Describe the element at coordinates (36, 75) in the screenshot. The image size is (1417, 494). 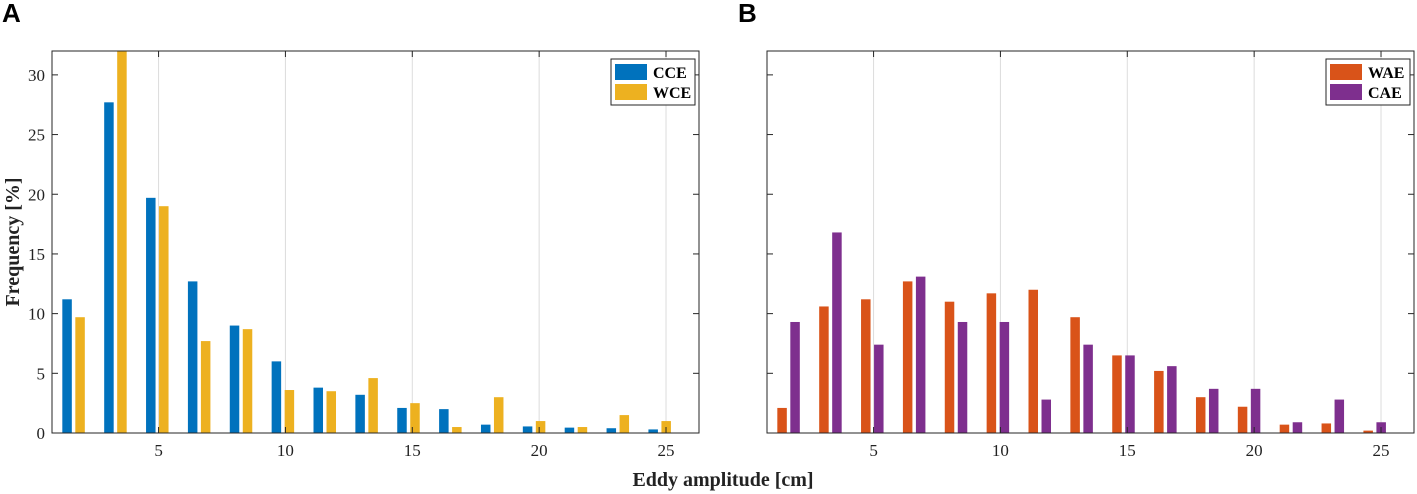
I see `y-tick-label: 30` at that location.